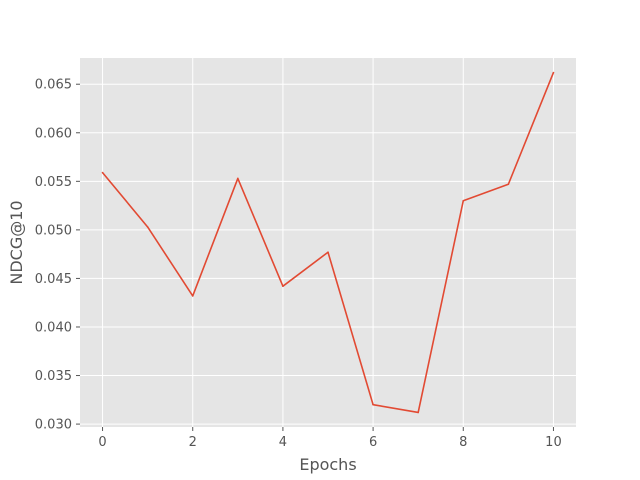  Describe the element at coordinates (57, 255) in the screenshot. I see `y-axis: 0.030 0.035 0.040 0.045 0.050 0.055 0.060 0.065` at that location.